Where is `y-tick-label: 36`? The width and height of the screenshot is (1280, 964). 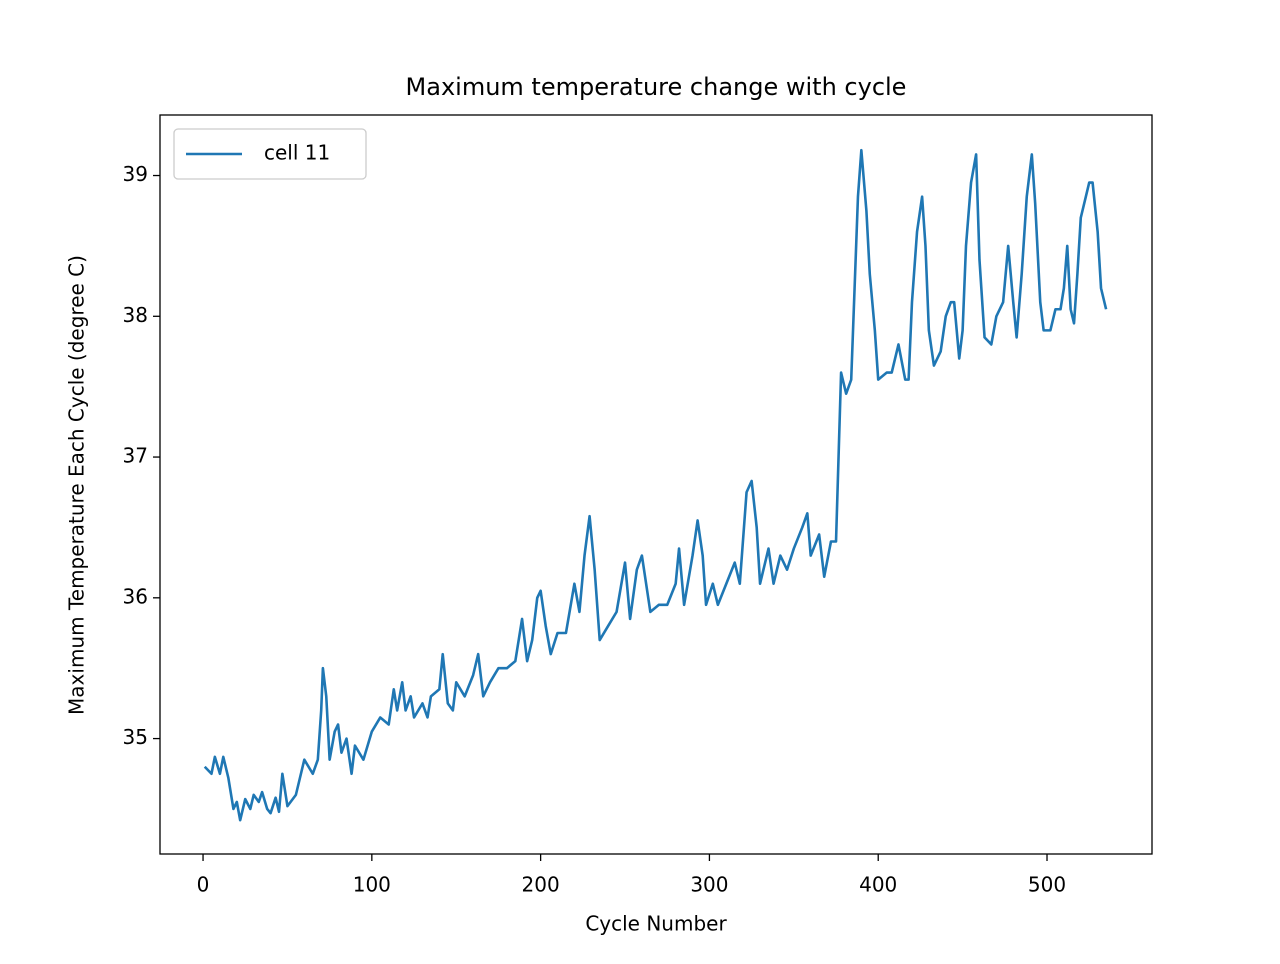
y-tick-label: 36 is located at coordinates (135, 596).